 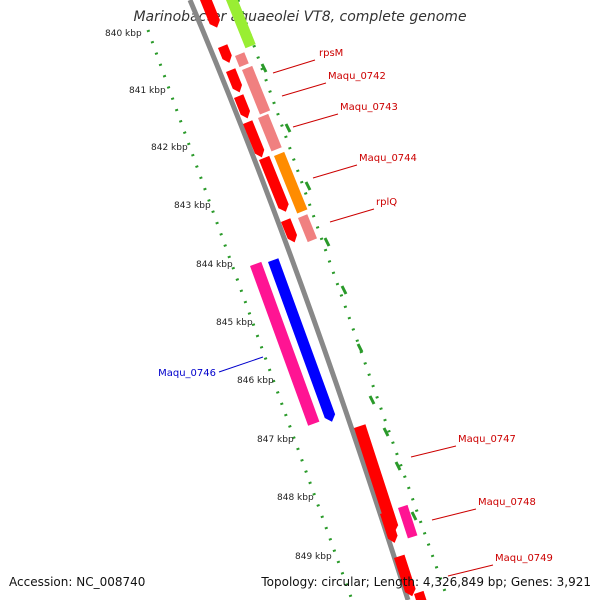 I want to click on tick-label: 846 kbp, so click(x=255, y=381).